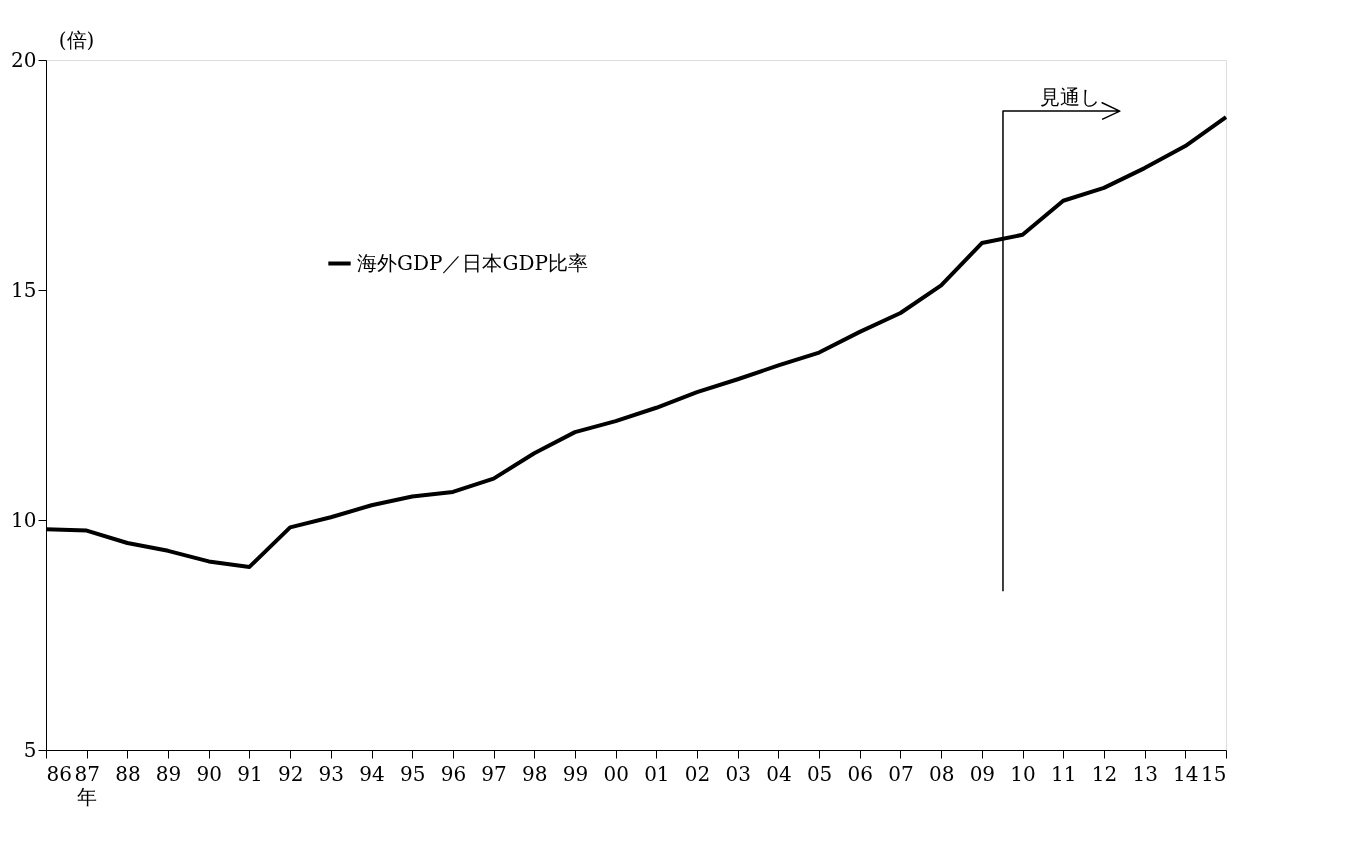 The image size is (1354, 859). What do you see at coordinates (1104, 773) in the screenshot?
I see `x-tick-label: 12` at bounding box center [1104, 773].